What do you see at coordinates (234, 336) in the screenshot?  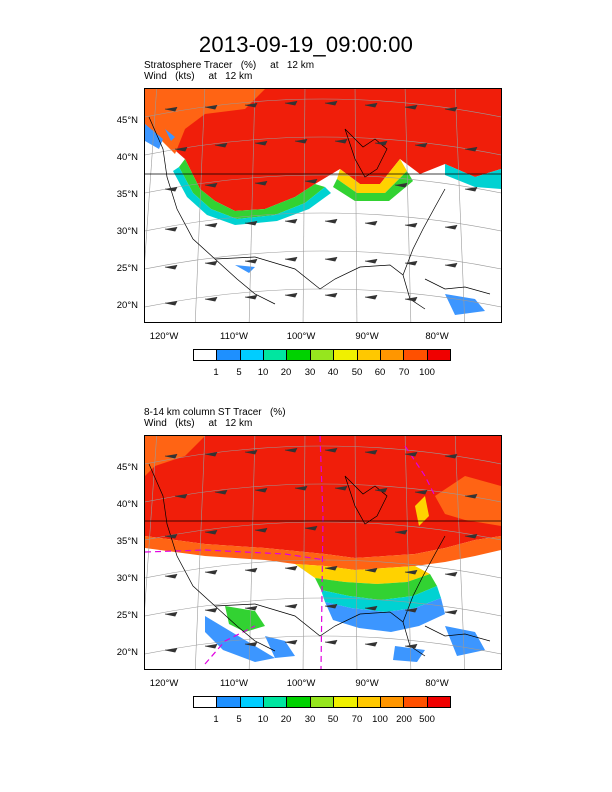 I see `panel1-lon-label: 110°W` at bounding box center [234, 336].